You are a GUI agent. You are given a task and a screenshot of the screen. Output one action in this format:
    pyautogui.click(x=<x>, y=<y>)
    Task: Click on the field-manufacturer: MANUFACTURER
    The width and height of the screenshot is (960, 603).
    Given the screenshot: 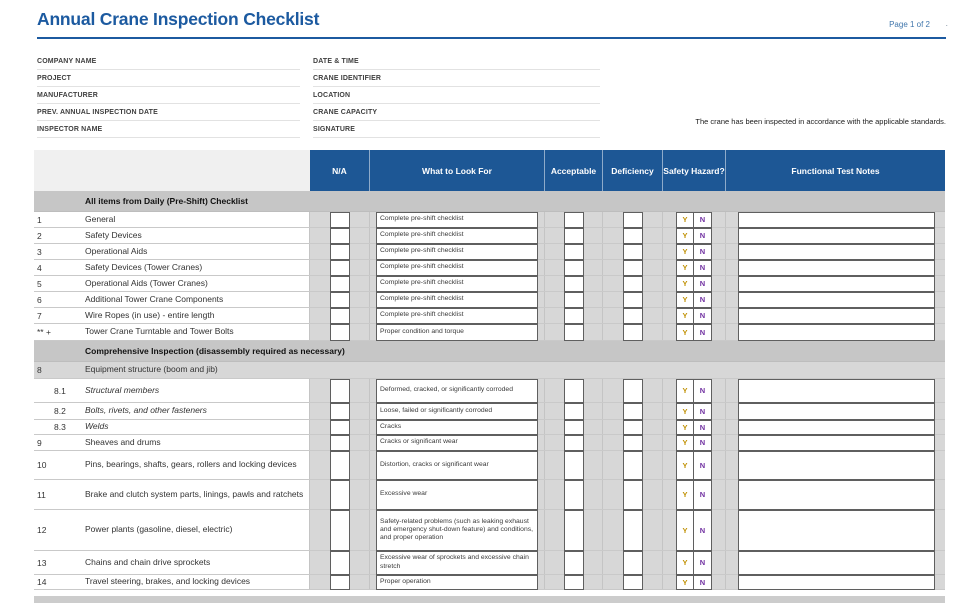 What is the action you would take?
    pyautogui.click(x=168, y=95)
    